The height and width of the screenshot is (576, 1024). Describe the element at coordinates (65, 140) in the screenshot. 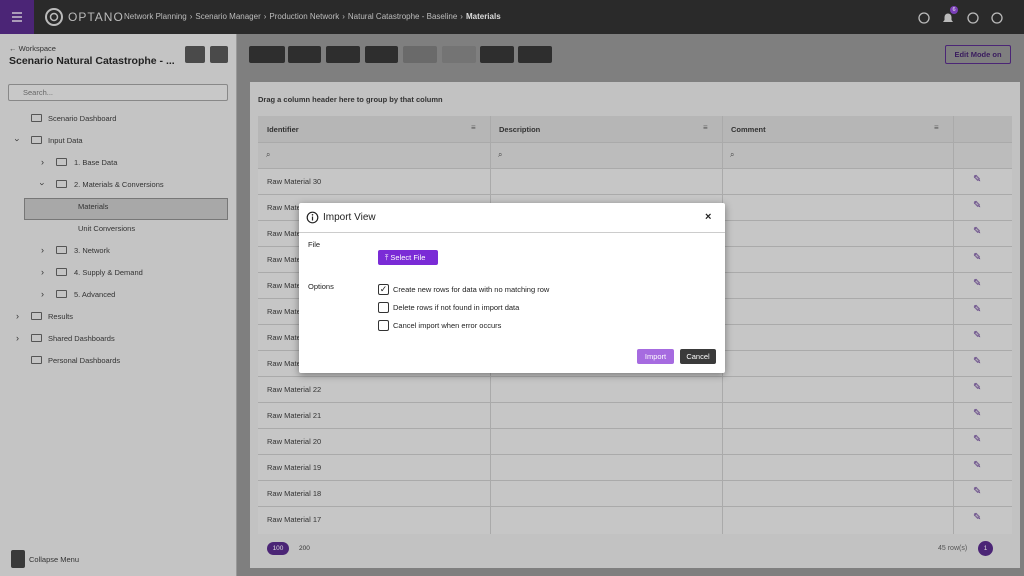

I see `tree-item: Input Data` at that location.